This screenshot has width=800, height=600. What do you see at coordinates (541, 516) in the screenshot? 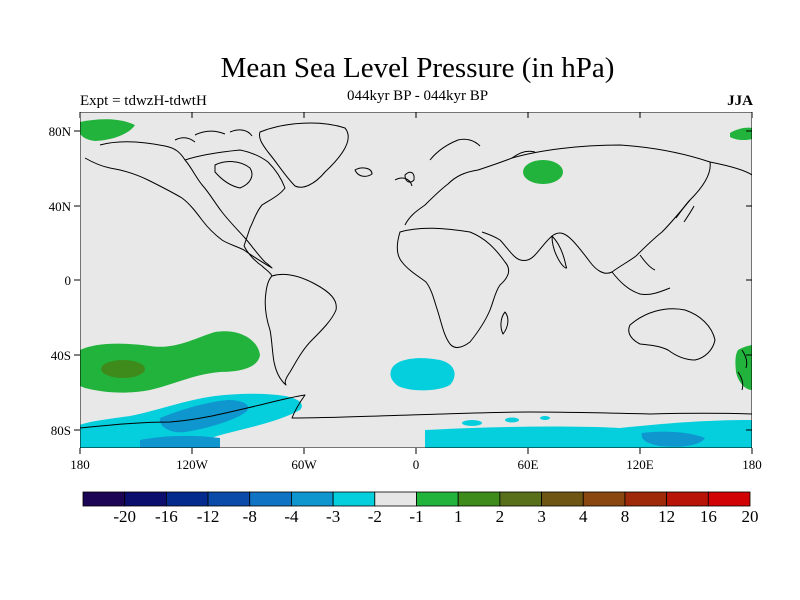
I see `colorbar-label: 3` at bounding box center [541, 516].